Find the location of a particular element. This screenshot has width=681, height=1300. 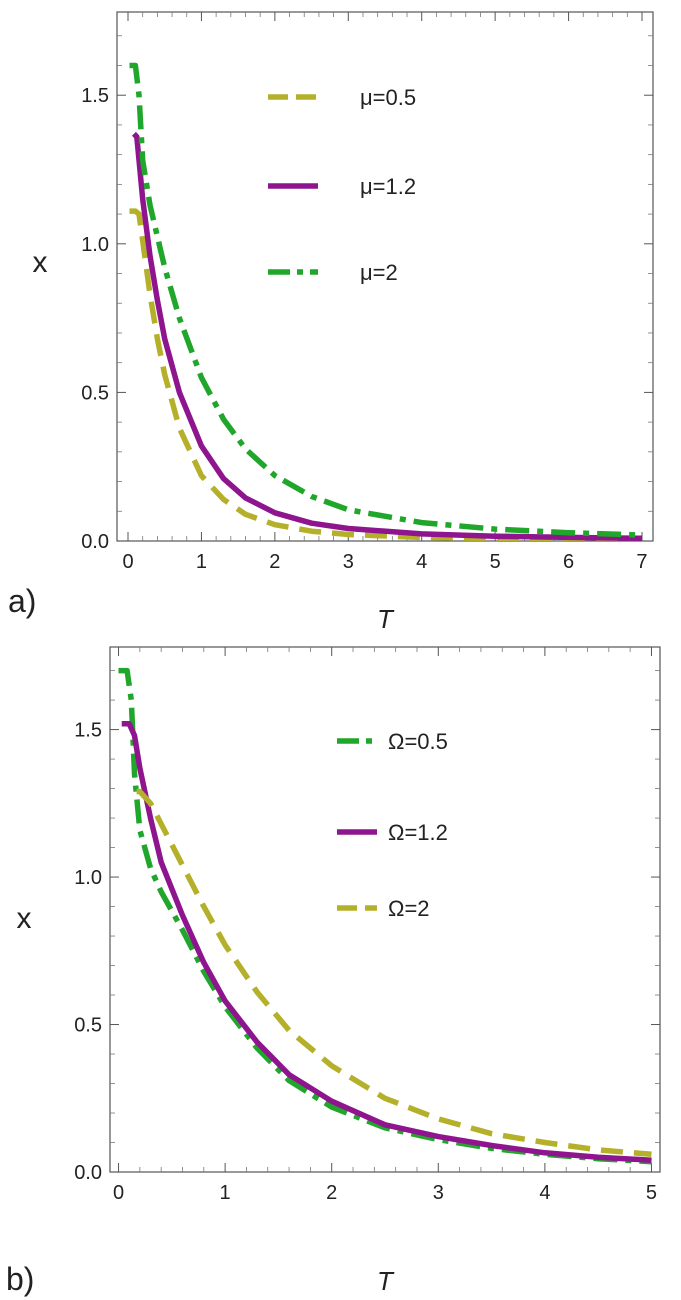

legend-label: μ=2 is located at coordinates (379, 272).